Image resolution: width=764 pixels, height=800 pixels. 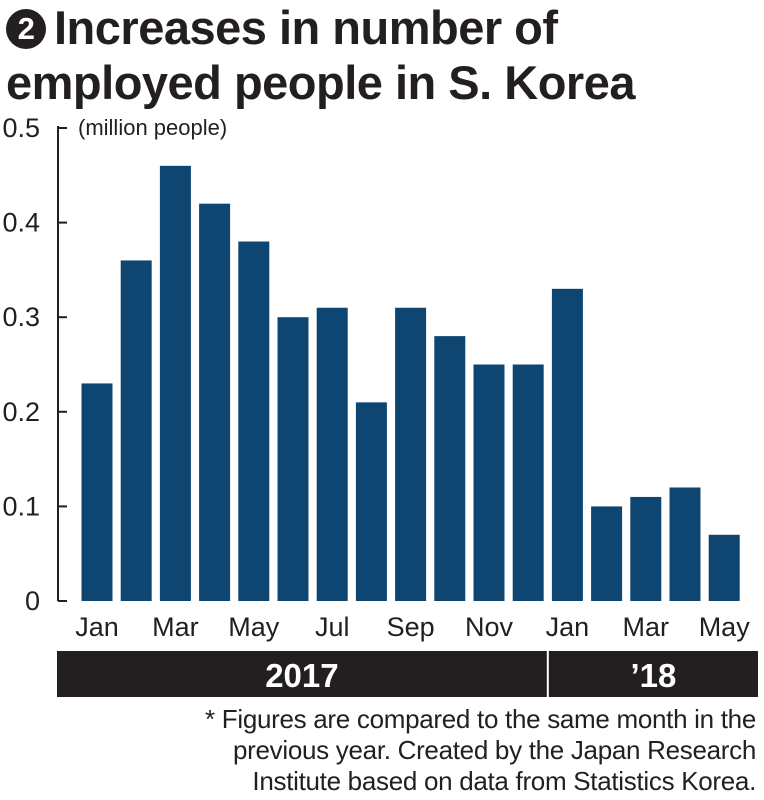 I want to click on x-tick-label: Nov, so click(x=489, y=627).